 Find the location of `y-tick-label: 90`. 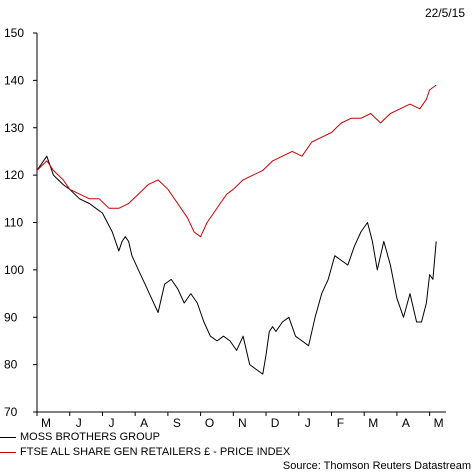

y-tick-label: 90 is located at coordinates (11, 317).